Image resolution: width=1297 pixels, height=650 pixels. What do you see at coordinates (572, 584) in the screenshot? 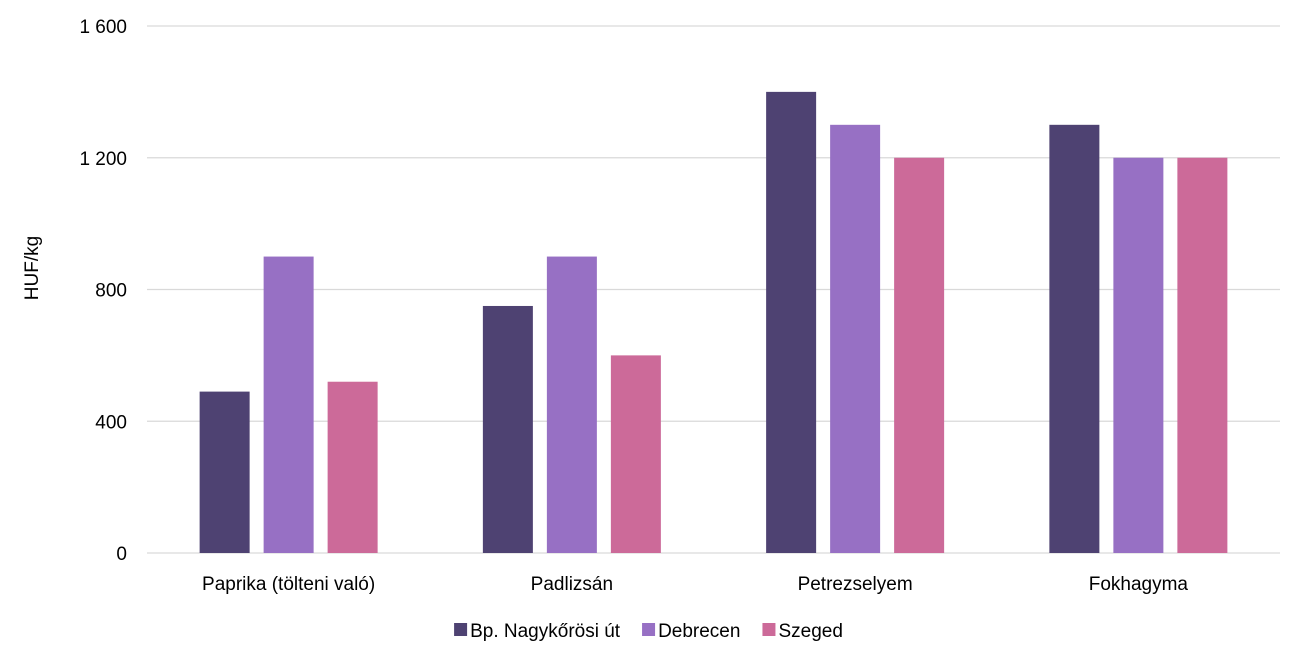
I see `x-category-label: Padlizsán` at bounding box center [572, 584].